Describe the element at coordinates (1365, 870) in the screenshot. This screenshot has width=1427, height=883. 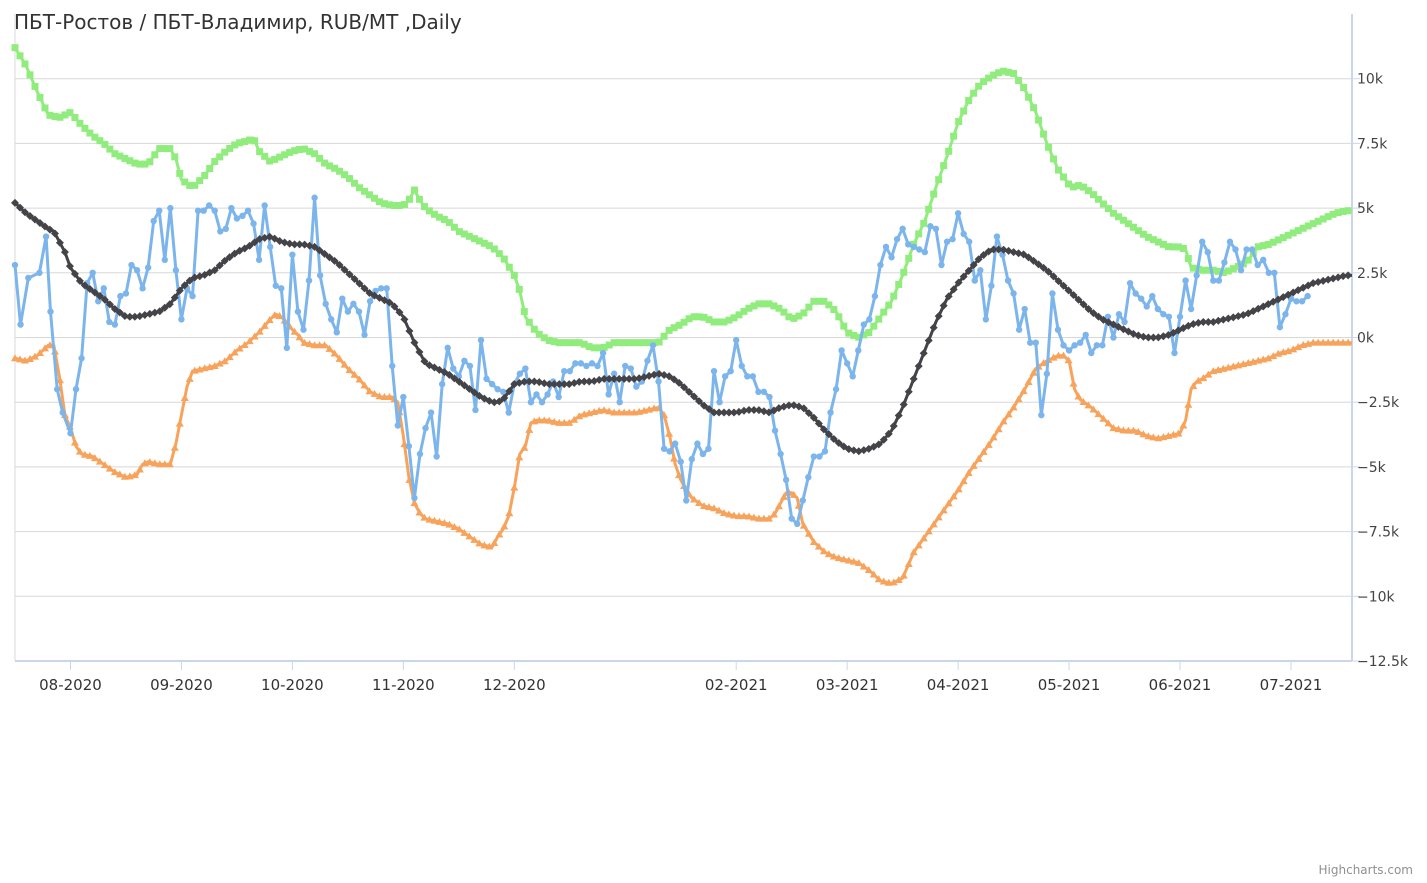
I see `credits-link: Highcharts.com` at that location.